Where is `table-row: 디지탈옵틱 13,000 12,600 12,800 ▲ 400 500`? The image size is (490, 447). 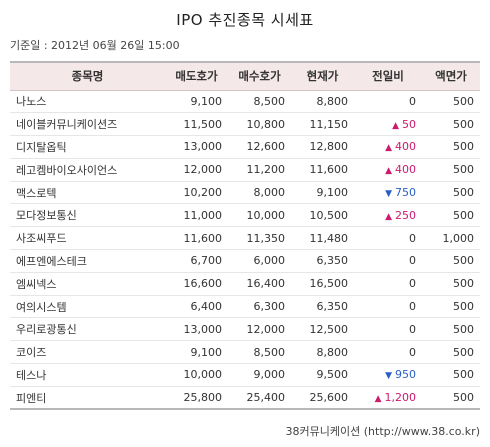
table-row: 디지탈옵틱 13,000 12,600 12,800 ▲ 400 500 is located at coordinates (245, 147).